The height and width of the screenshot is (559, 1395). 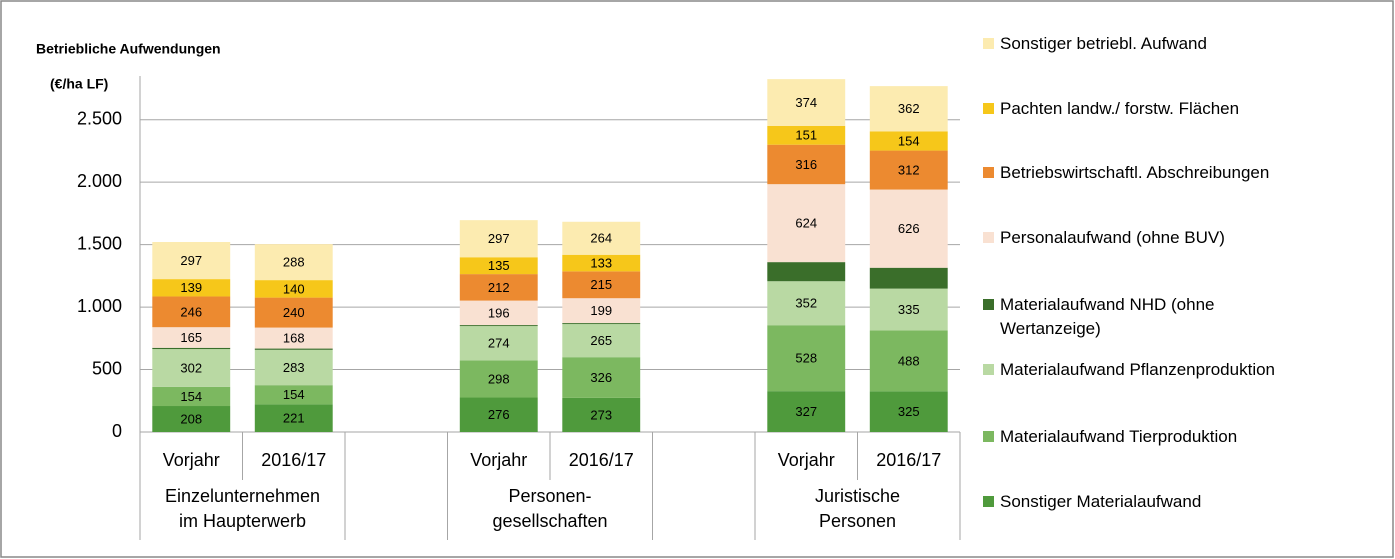 What do you see at coordinates (1103, 43) in the screenshot?
I see `legend-label: Sonstiger betriebl. Aufwand` at bounding box center [1103, 43].